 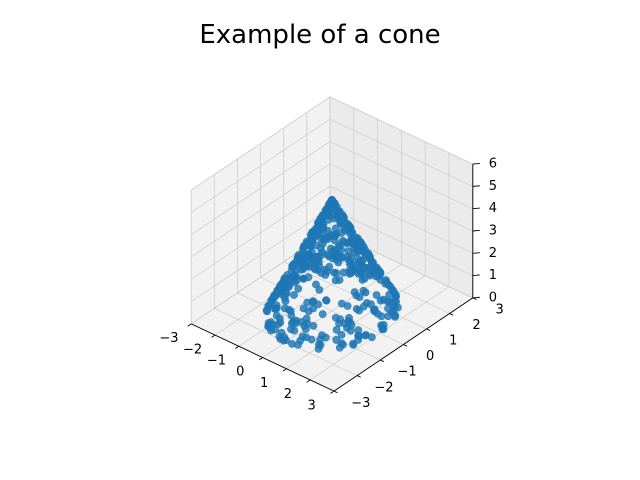 I want to click on z-tick-label: 6, so click(x=493, y=164).